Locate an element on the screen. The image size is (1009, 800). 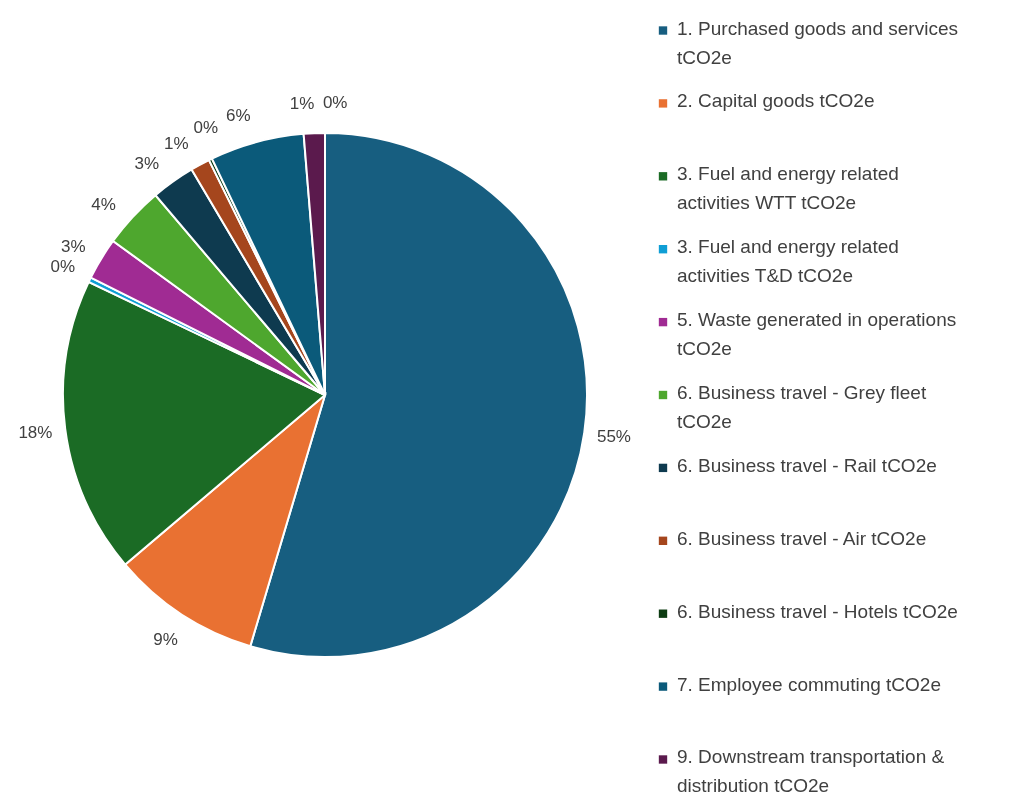
legend-label: 6. Business travel - Rail tCO2e is located at coordinates (807, 465).